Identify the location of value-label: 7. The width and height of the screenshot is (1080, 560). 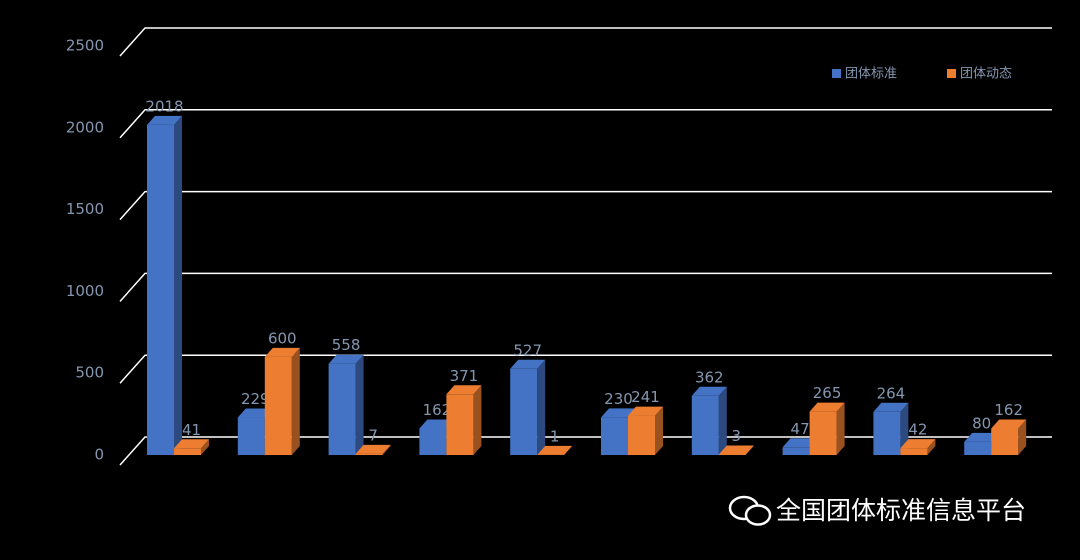
(373, 435).